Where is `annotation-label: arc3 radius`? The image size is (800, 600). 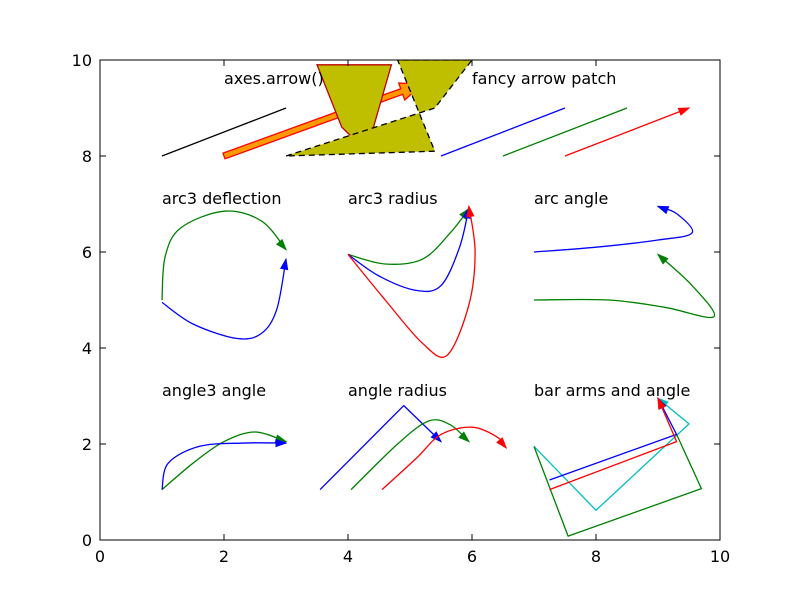 annotation-label: arc3 radius is located at coordinates (393, 198).